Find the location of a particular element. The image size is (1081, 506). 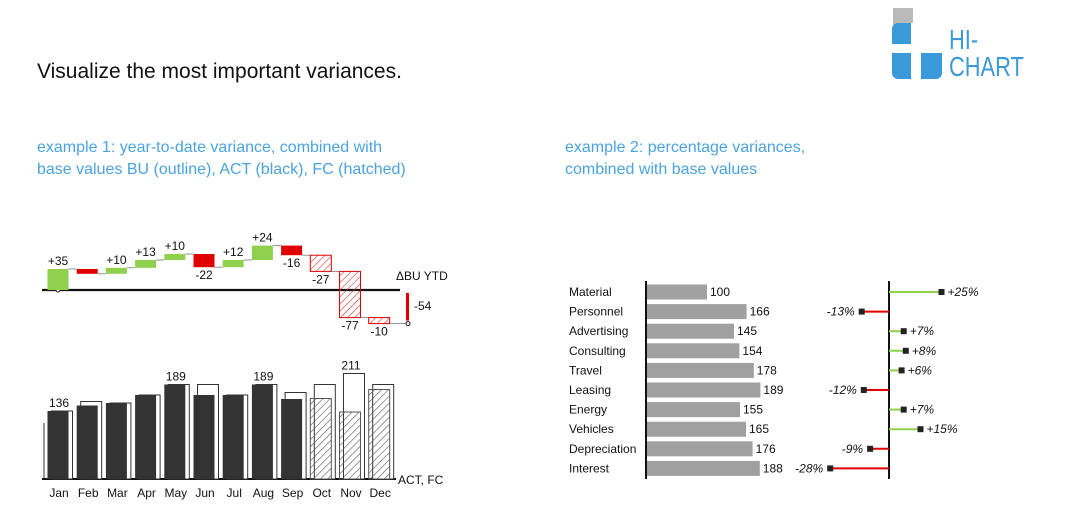

waterfall-bar-jun is located at coordinates (204, 261).